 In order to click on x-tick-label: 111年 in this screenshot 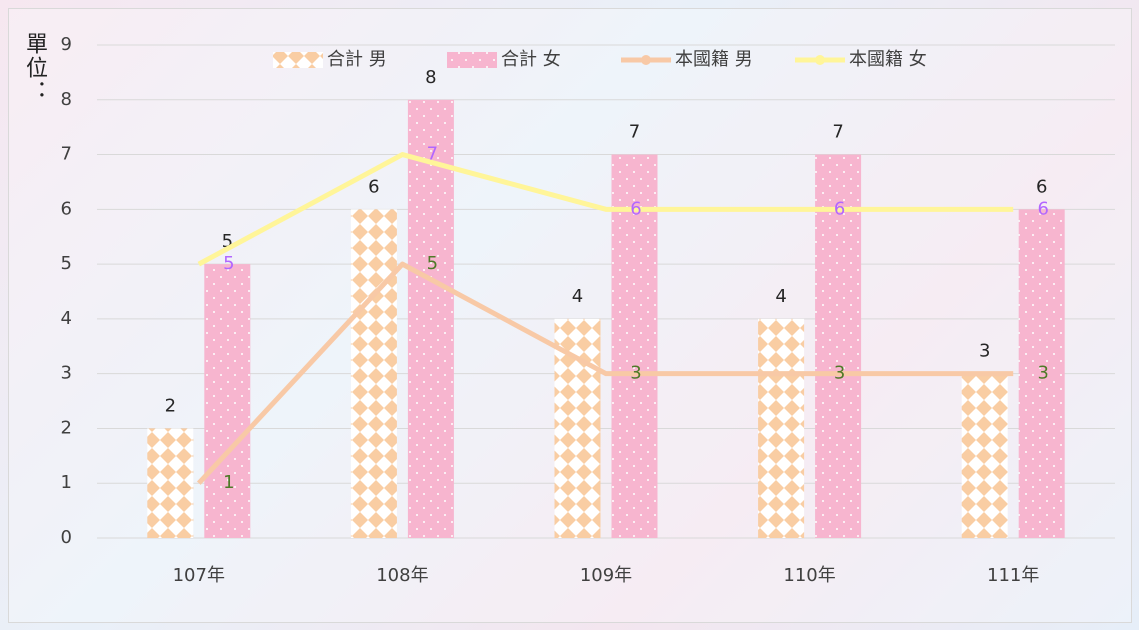, I will do `click(1013, 575)`.